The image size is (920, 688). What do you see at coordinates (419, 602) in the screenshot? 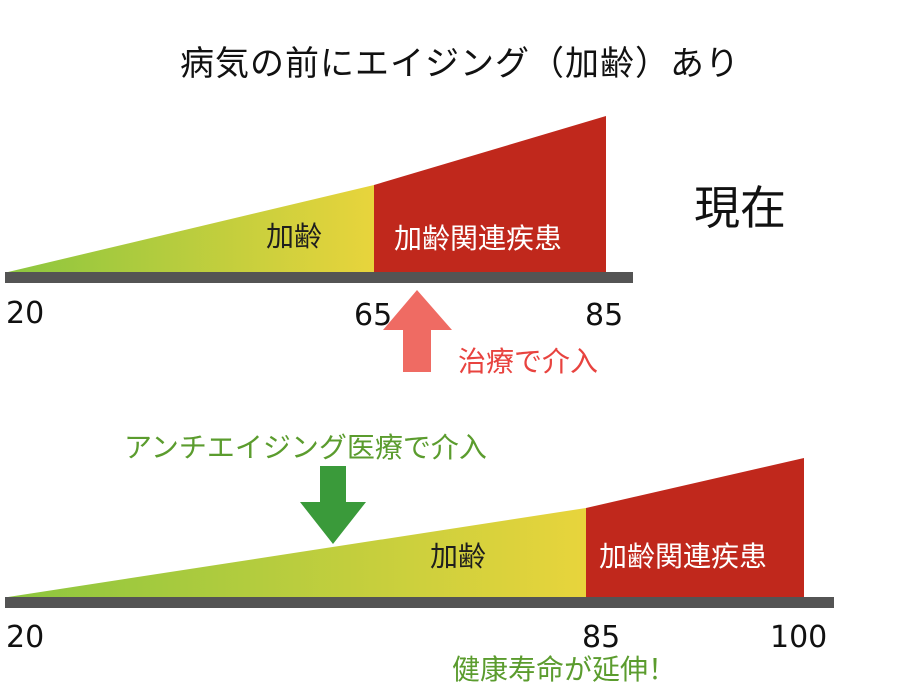
I see `future-age-axis` at bounding box center [419, 602].